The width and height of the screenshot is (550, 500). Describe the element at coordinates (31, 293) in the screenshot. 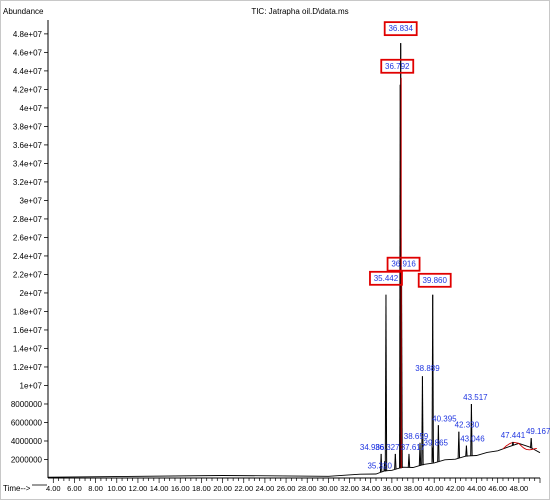

I see `y-tick-label: 2e+07` at that location.